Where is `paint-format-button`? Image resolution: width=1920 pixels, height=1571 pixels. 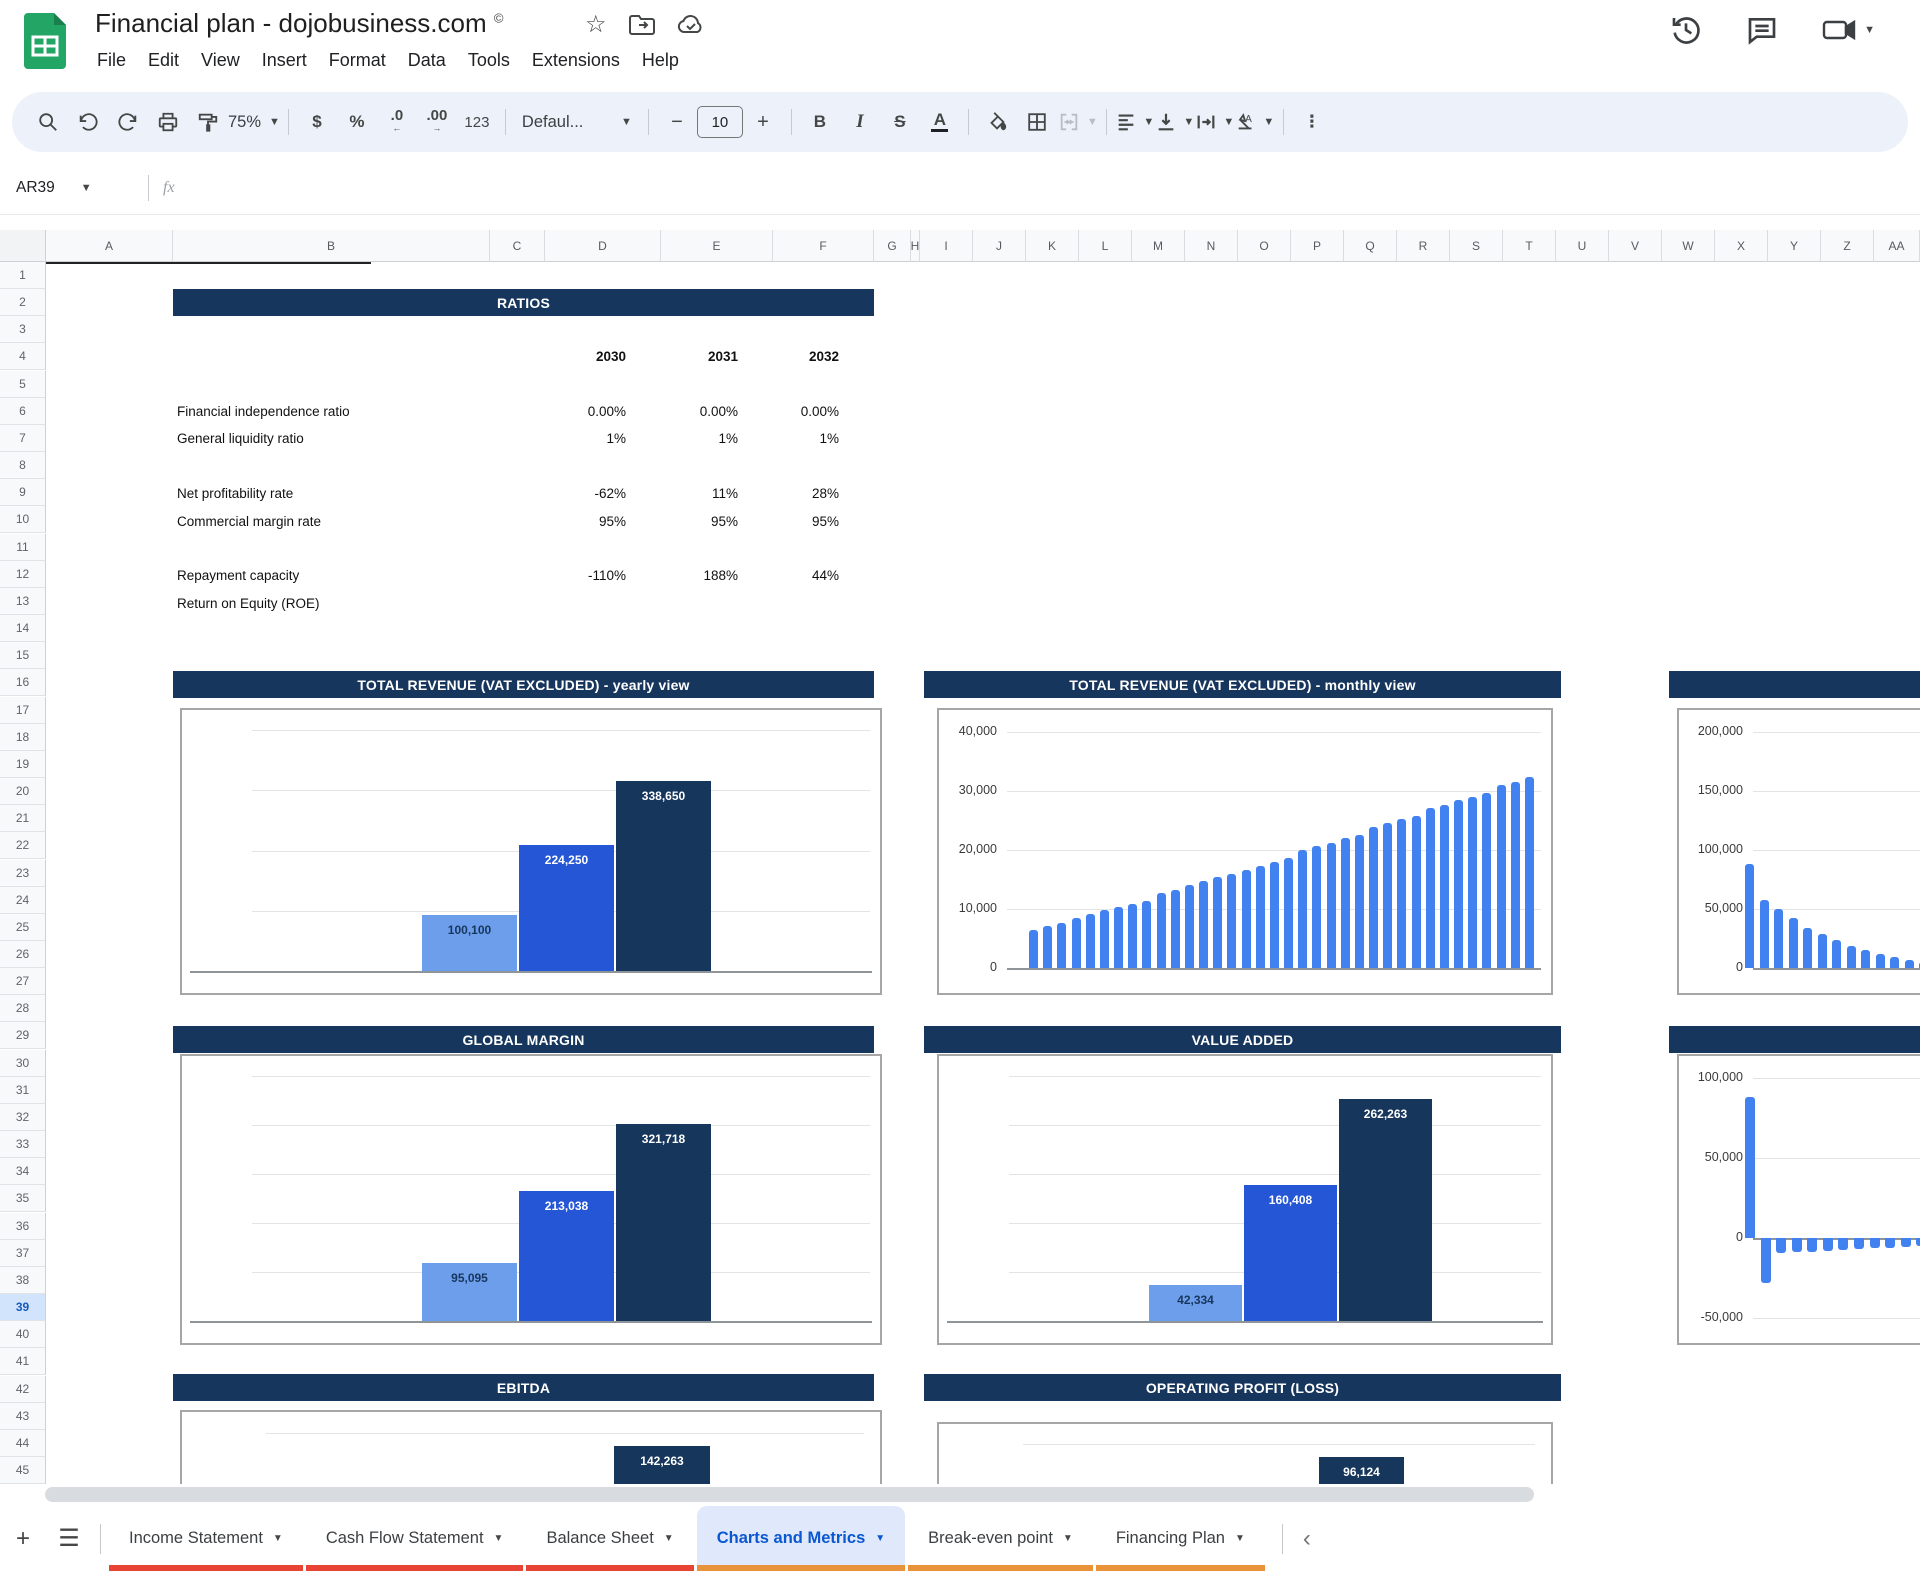
paint-format-button is located at coordinates (208, 122).